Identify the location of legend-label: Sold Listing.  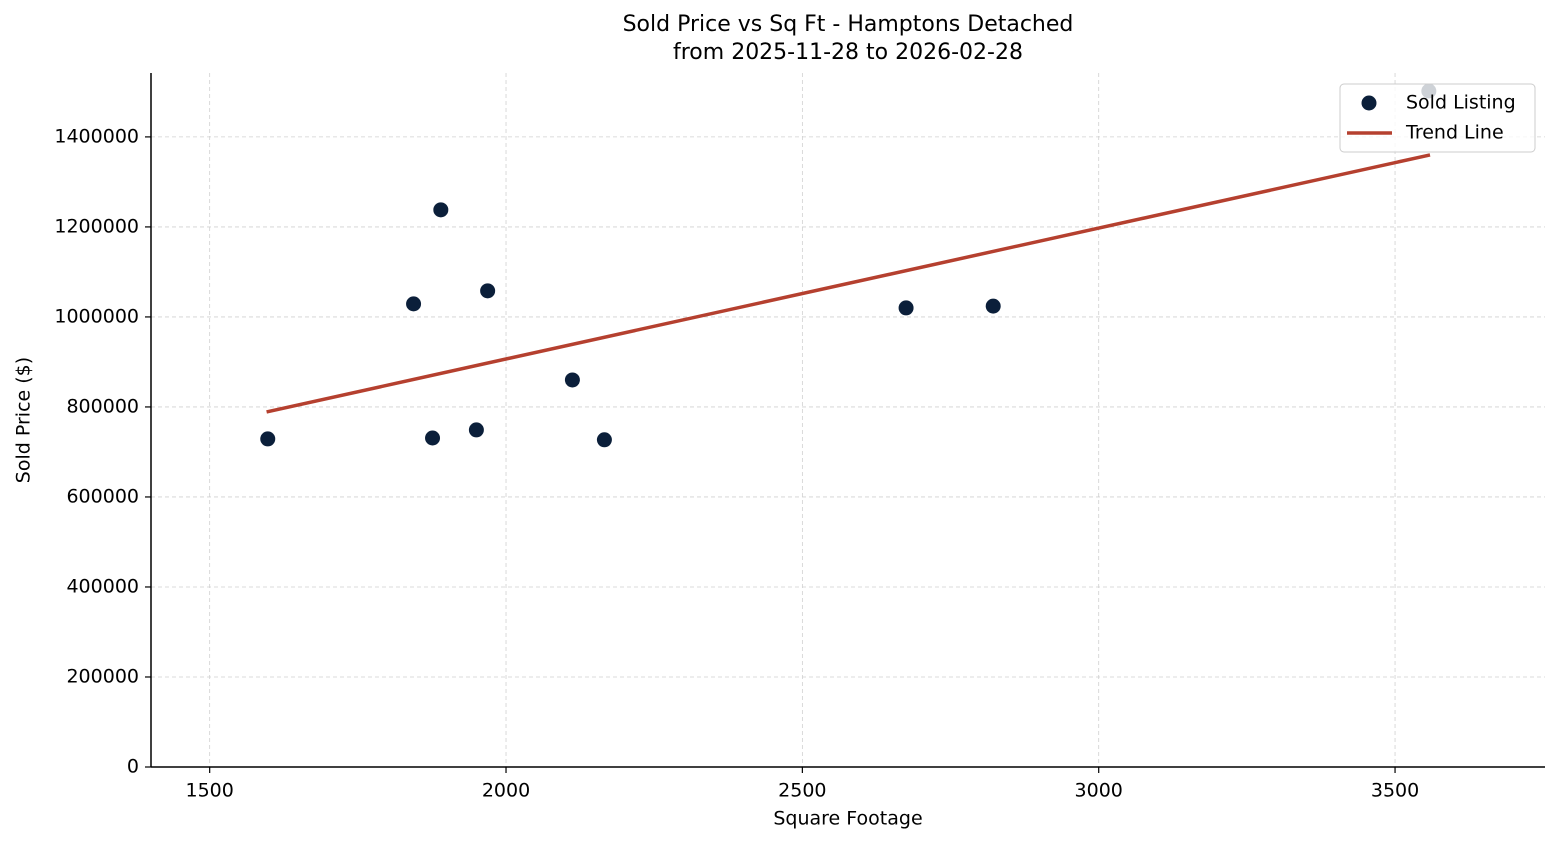
(1461, 103).